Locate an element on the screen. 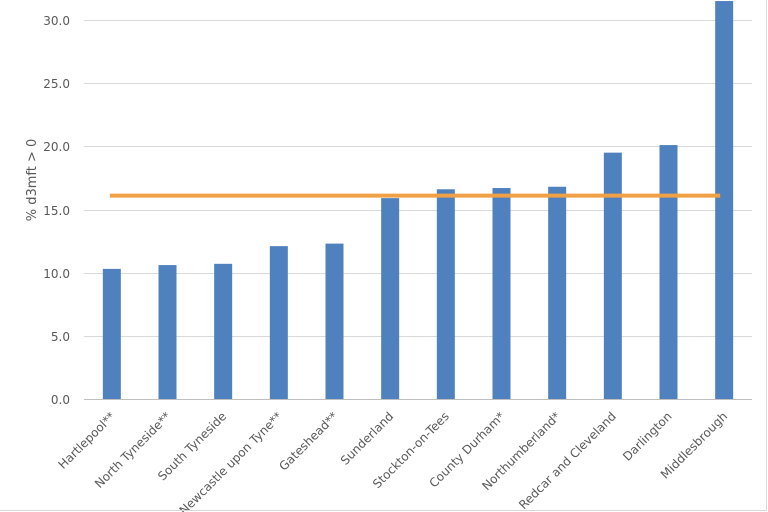 This screenshot has height=512, width=768. x-tick-label: Newcastle upon Tyne** is located at coordinates (231, 460).